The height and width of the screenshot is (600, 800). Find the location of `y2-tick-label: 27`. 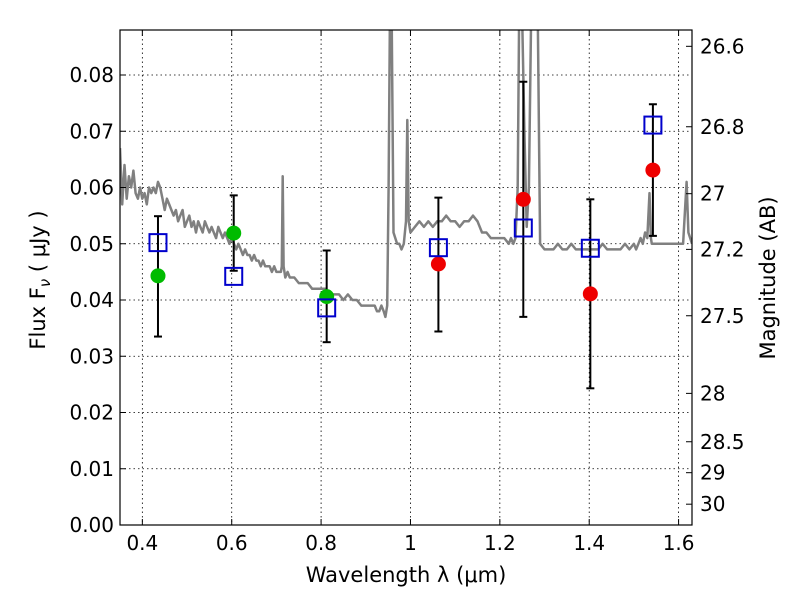

y2-tick-label: 27 is located at coordinates (712, 194).